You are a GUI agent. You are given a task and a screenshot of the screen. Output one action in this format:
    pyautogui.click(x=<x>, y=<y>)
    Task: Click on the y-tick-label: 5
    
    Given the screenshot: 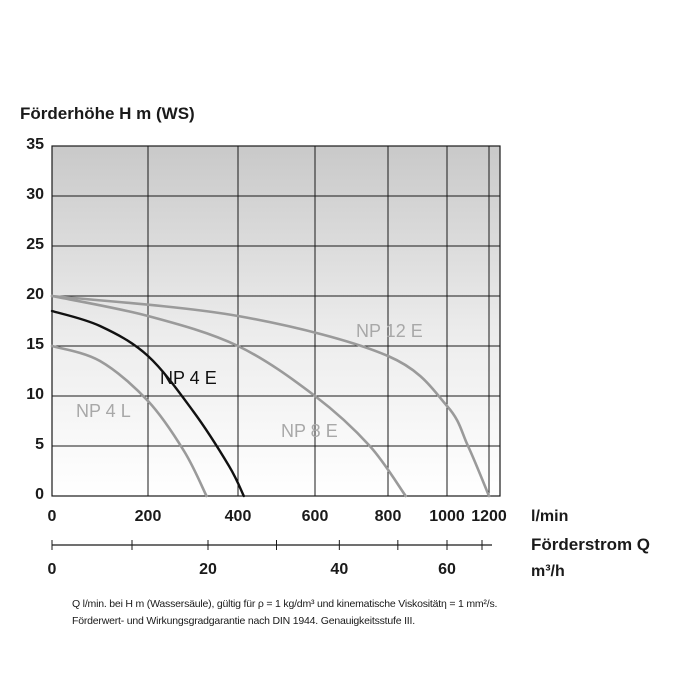 What is the action you would take?
    pyautogui.click(x=39, y=444)
    